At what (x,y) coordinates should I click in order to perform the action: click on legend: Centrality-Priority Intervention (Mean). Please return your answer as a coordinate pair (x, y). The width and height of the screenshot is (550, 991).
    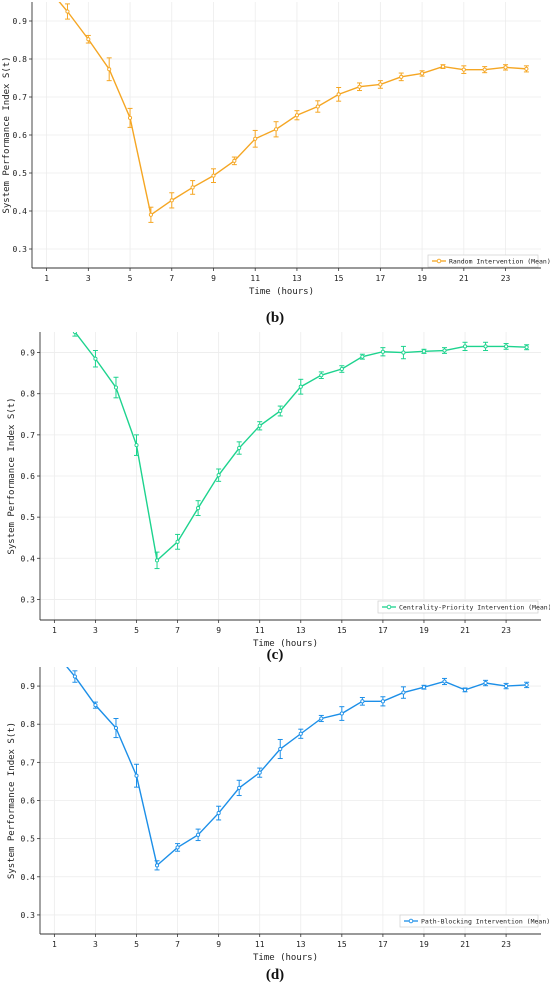
    Looking at the image, I should click on (463, 607).